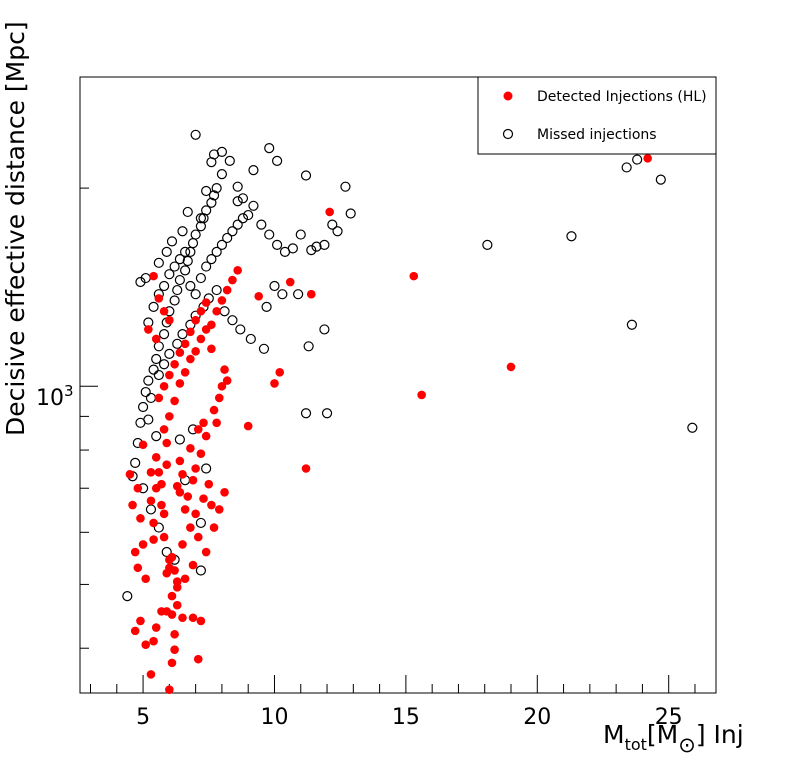 This screenshot has height=772, width=796. What do you see at coordinates (55, 396) in the screenshot?
I see `y-major-tick-label: 103` at bounding box center [55, 396].